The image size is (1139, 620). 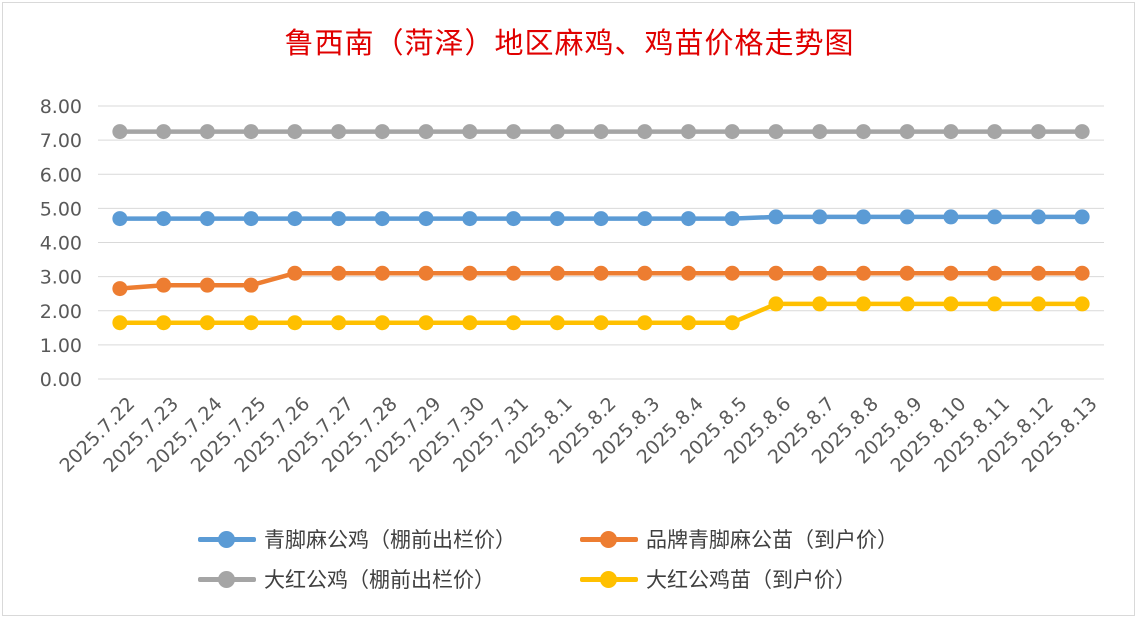 I want to click on y-tick-label: 7.00, so click(x=61, y=141).